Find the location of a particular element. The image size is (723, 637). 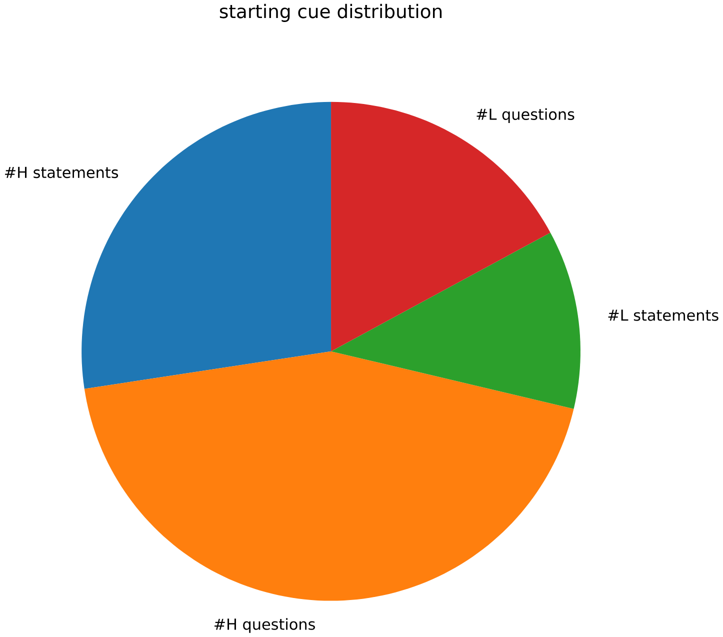

slice-label: #L questions is located at coordinates (525, 116).